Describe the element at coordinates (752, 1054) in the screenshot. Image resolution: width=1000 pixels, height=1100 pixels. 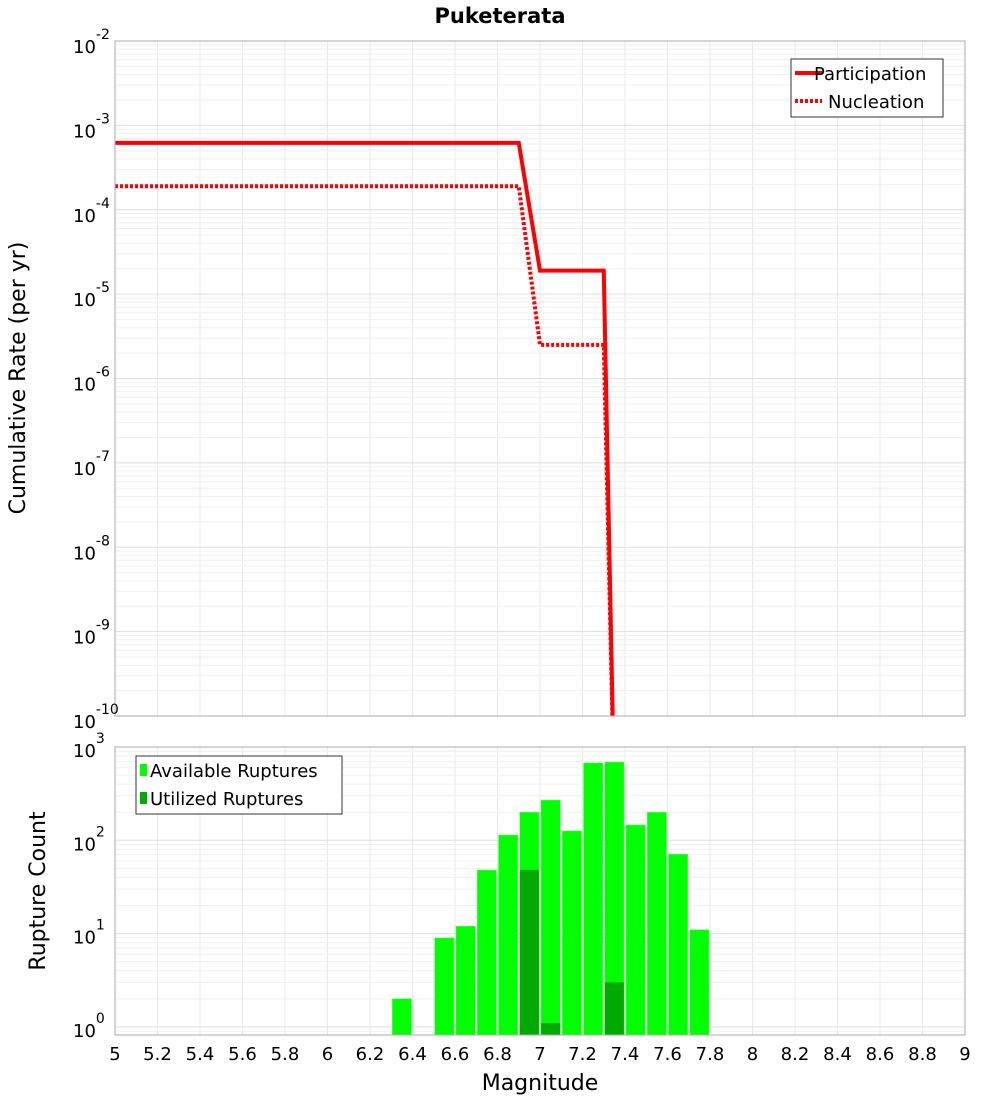
I see `x-tick-label: 8` at that location.